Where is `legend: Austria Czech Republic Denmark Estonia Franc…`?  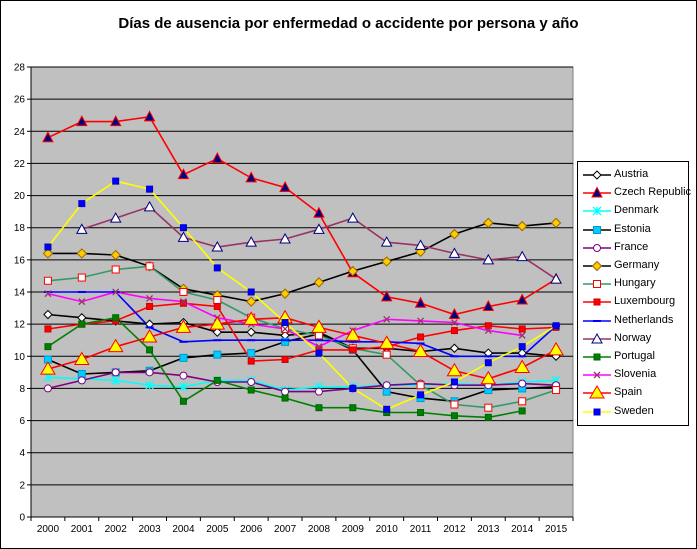
legend: Austria Czech Republic Denmark Estonia Franc… is located at coordinates (634, 293).